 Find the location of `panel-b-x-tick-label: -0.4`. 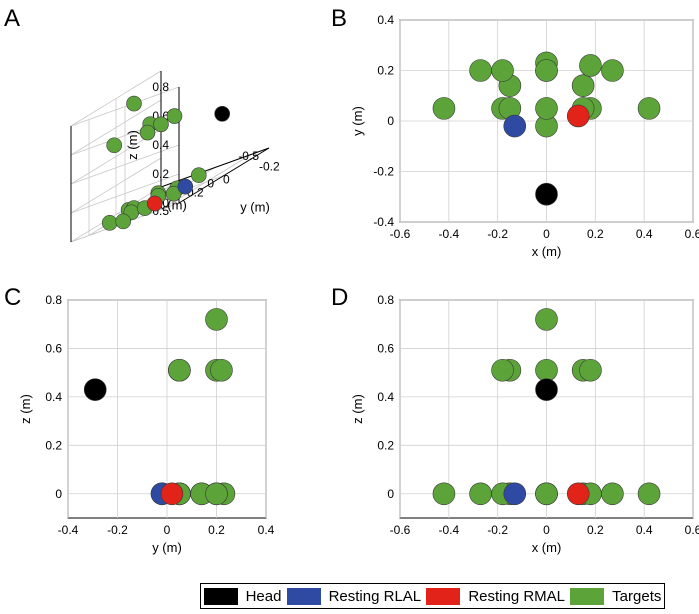

panel-b-x-tick-label: -0.4 is located at coordinates (448, 234).